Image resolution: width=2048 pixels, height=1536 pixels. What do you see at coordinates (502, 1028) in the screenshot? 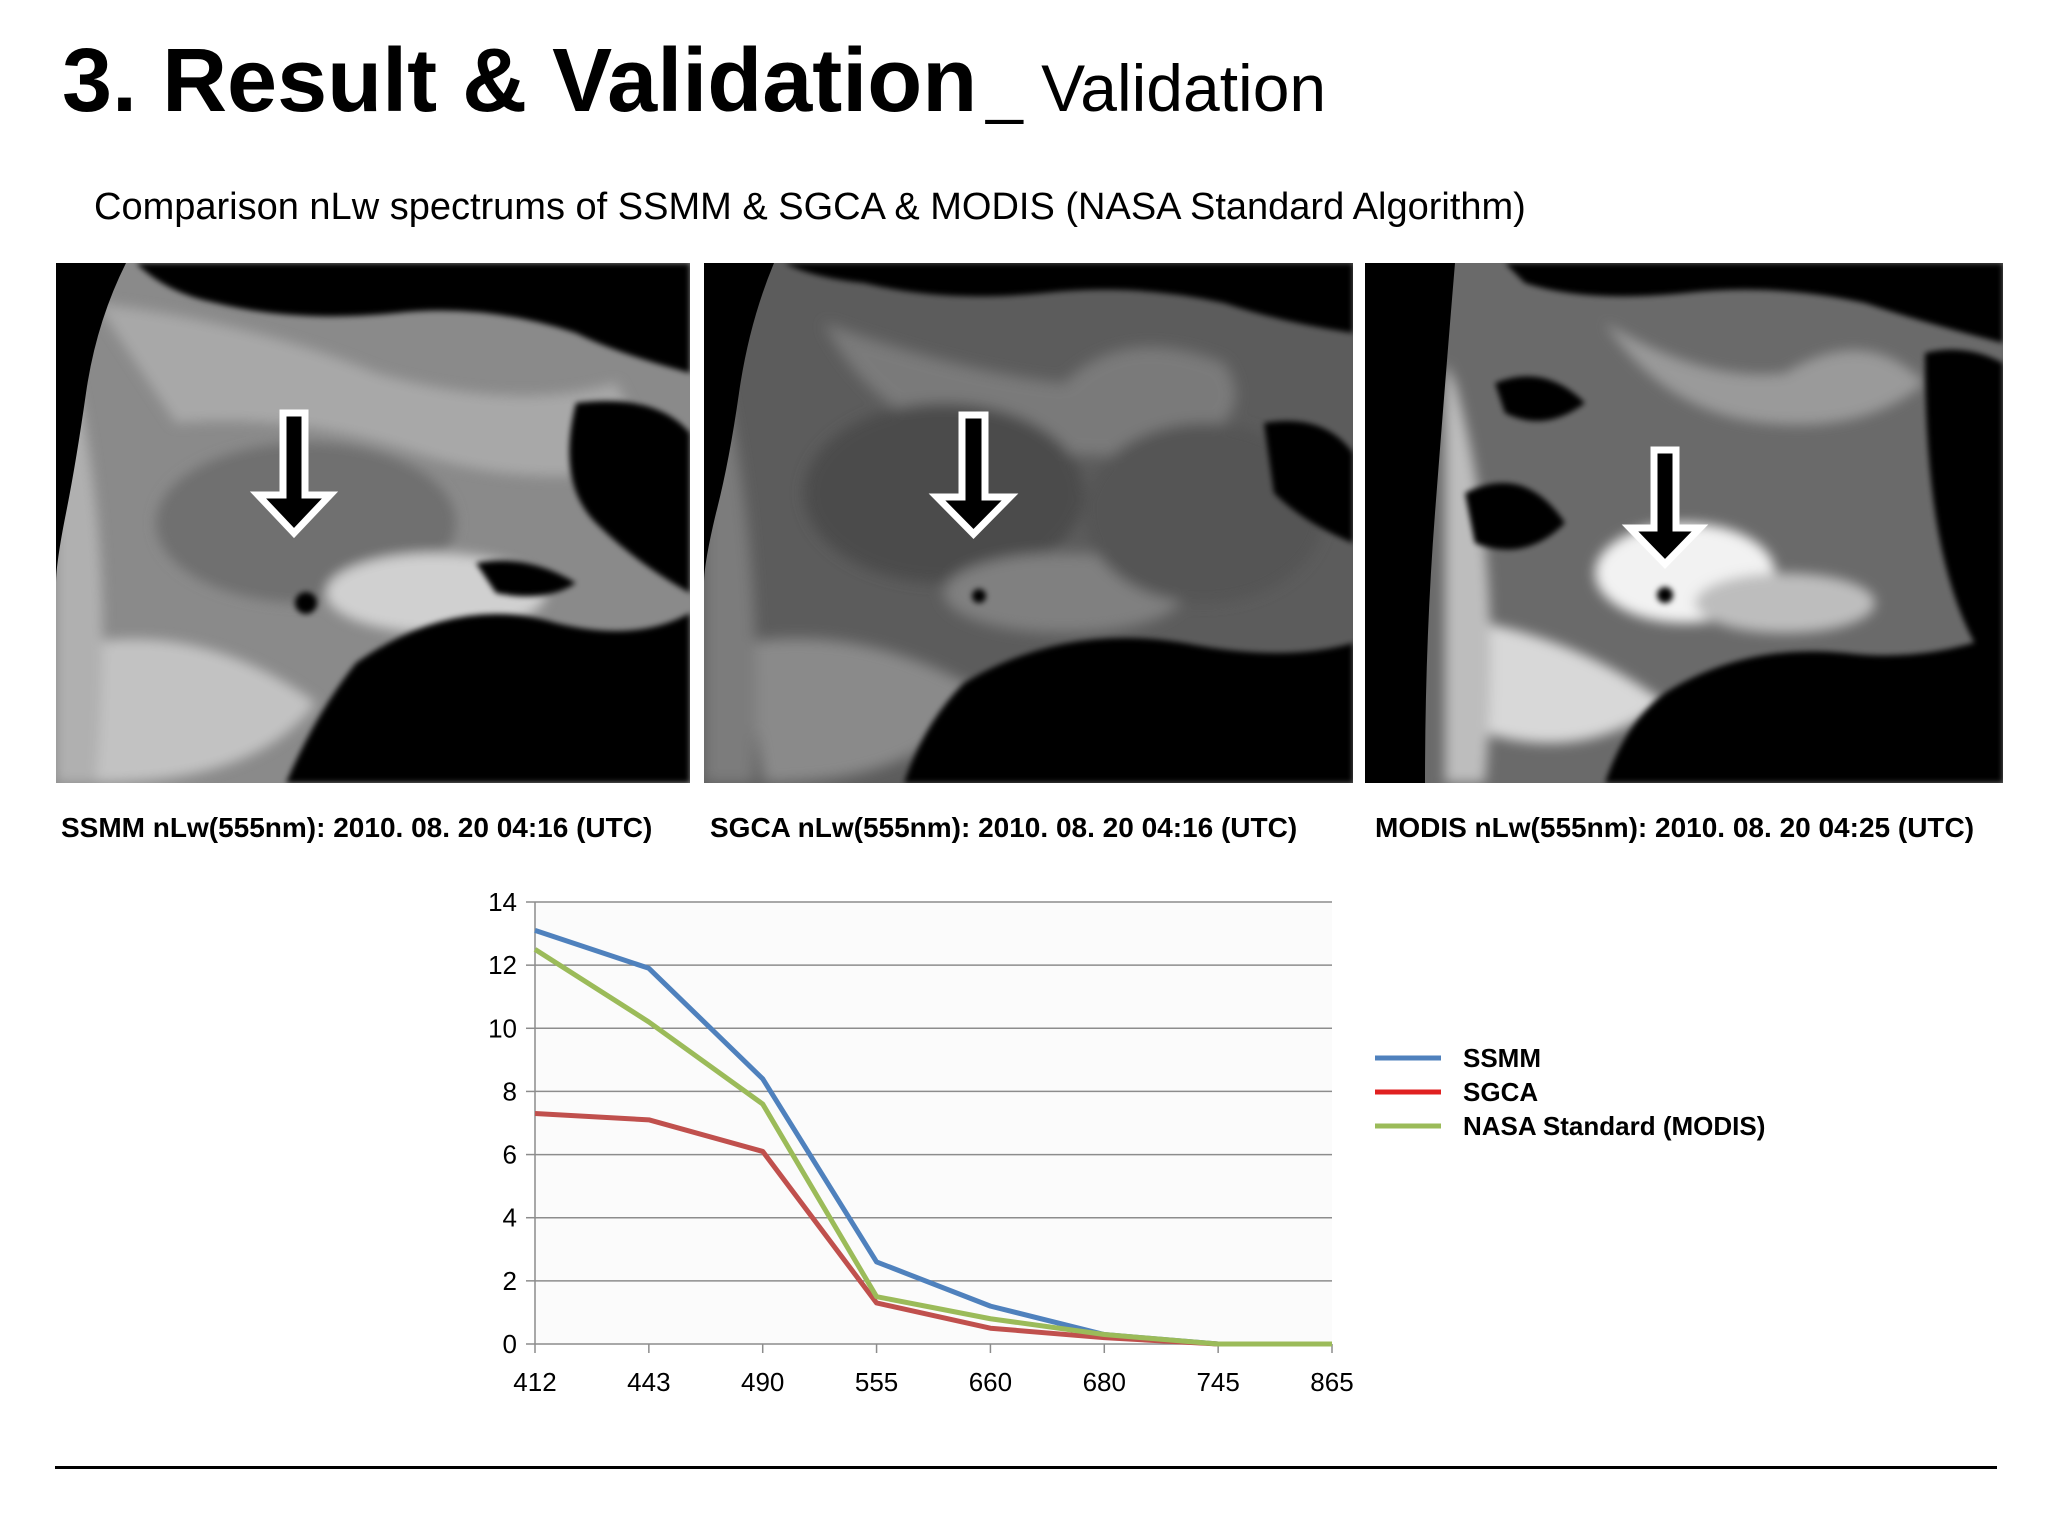
I see `y-tick-label: 10` at bounding box center [502, 1028].